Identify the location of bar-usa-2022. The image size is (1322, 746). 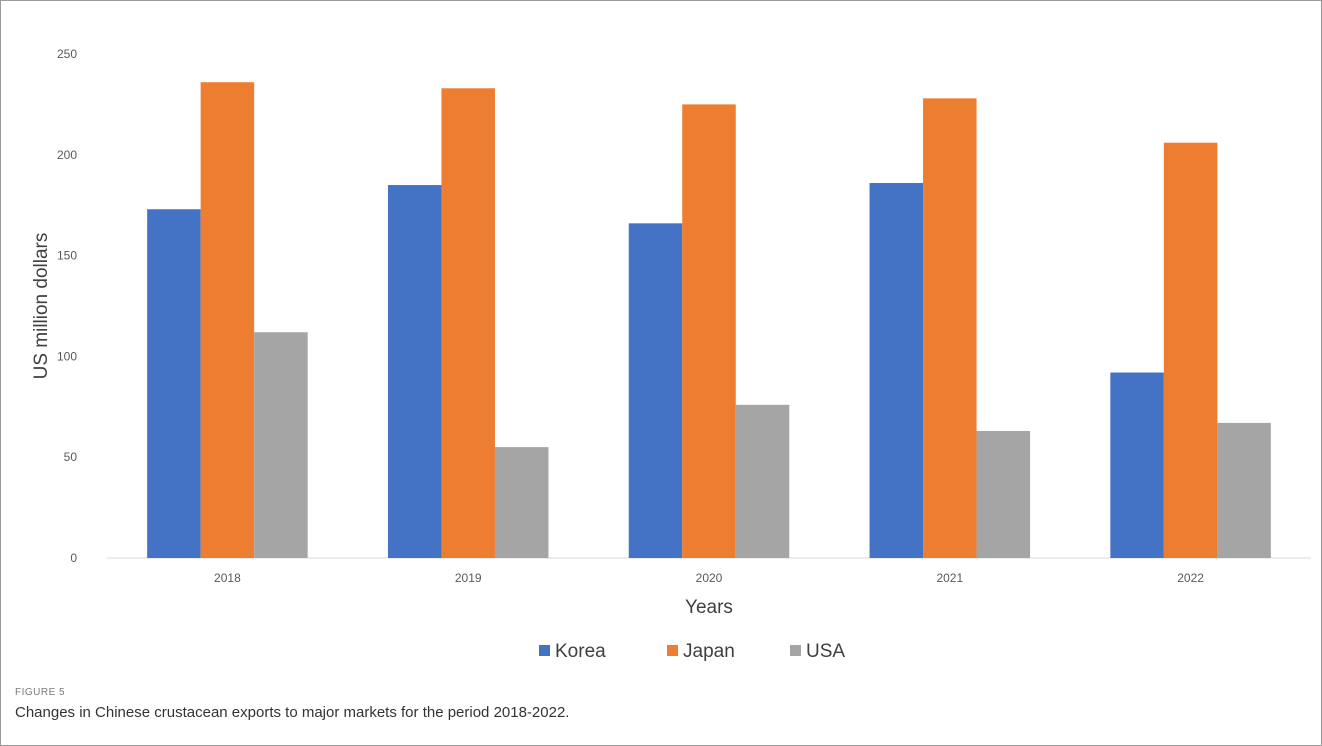
(1244, 490).